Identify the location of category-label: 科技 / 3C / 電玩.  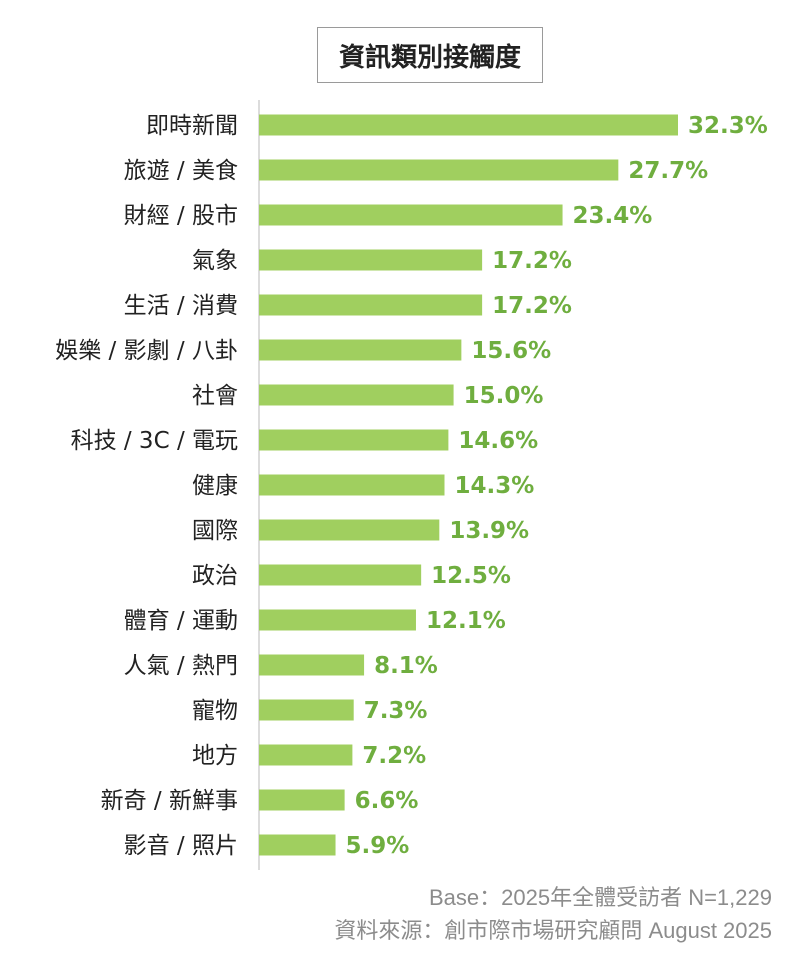
(154, 441).